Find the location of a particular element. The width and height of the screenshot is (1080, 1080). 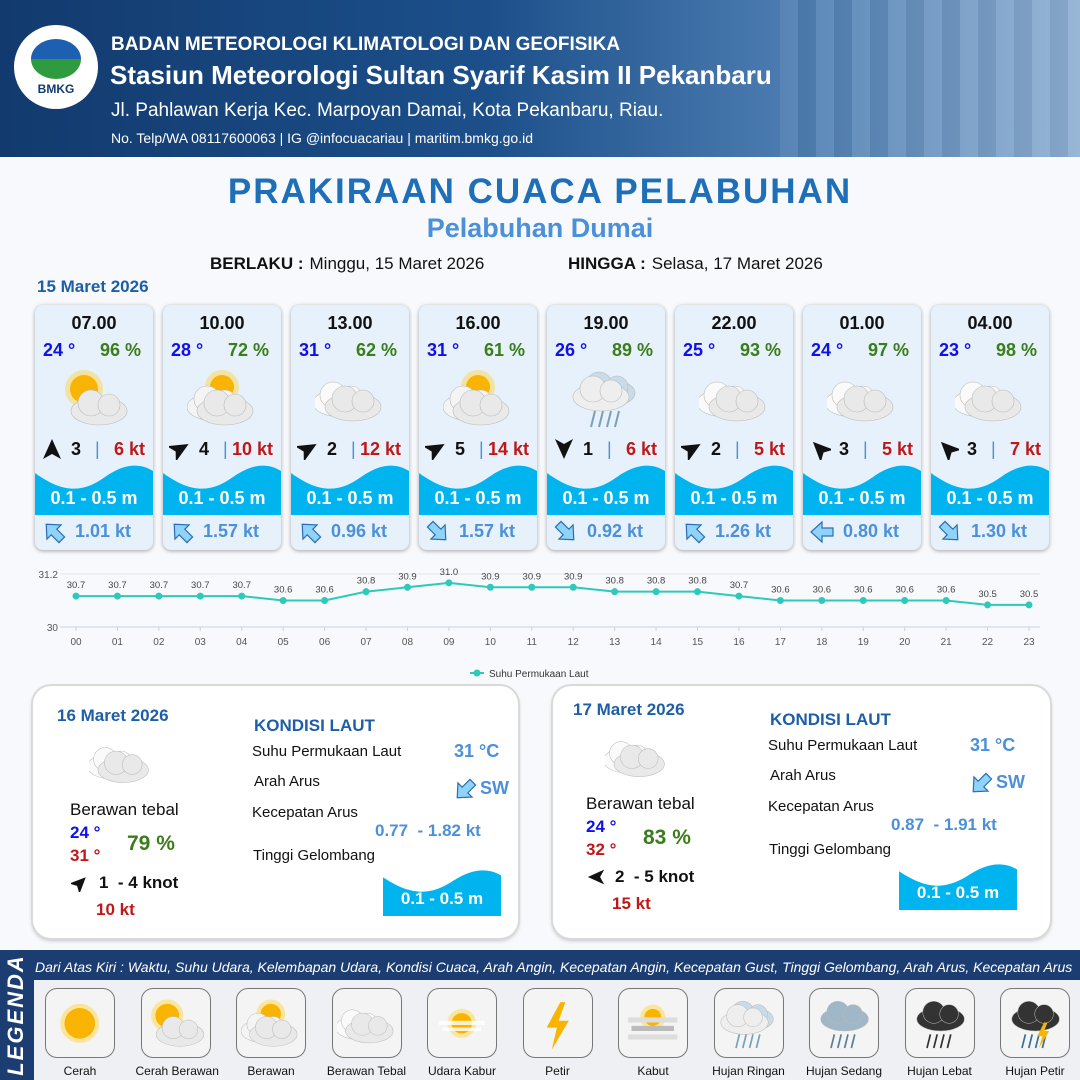

humidity: 93 % is located at coordinates (760, 350).